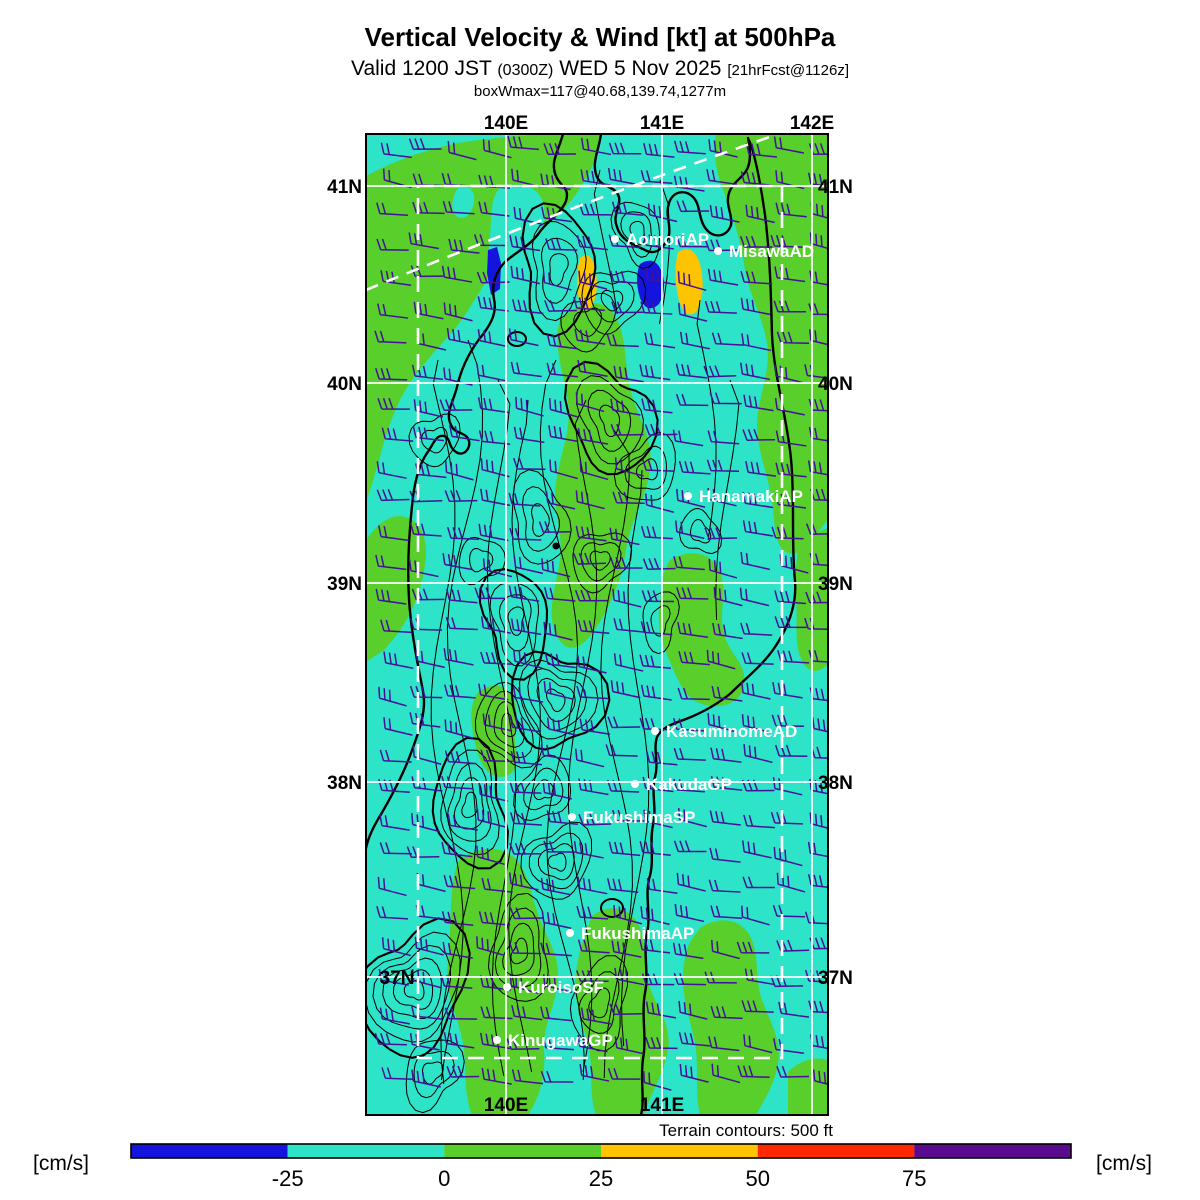  Describe the element at coordinates (506, 123) in the screenshot. I see `lon-label-top: 140E` at that location.